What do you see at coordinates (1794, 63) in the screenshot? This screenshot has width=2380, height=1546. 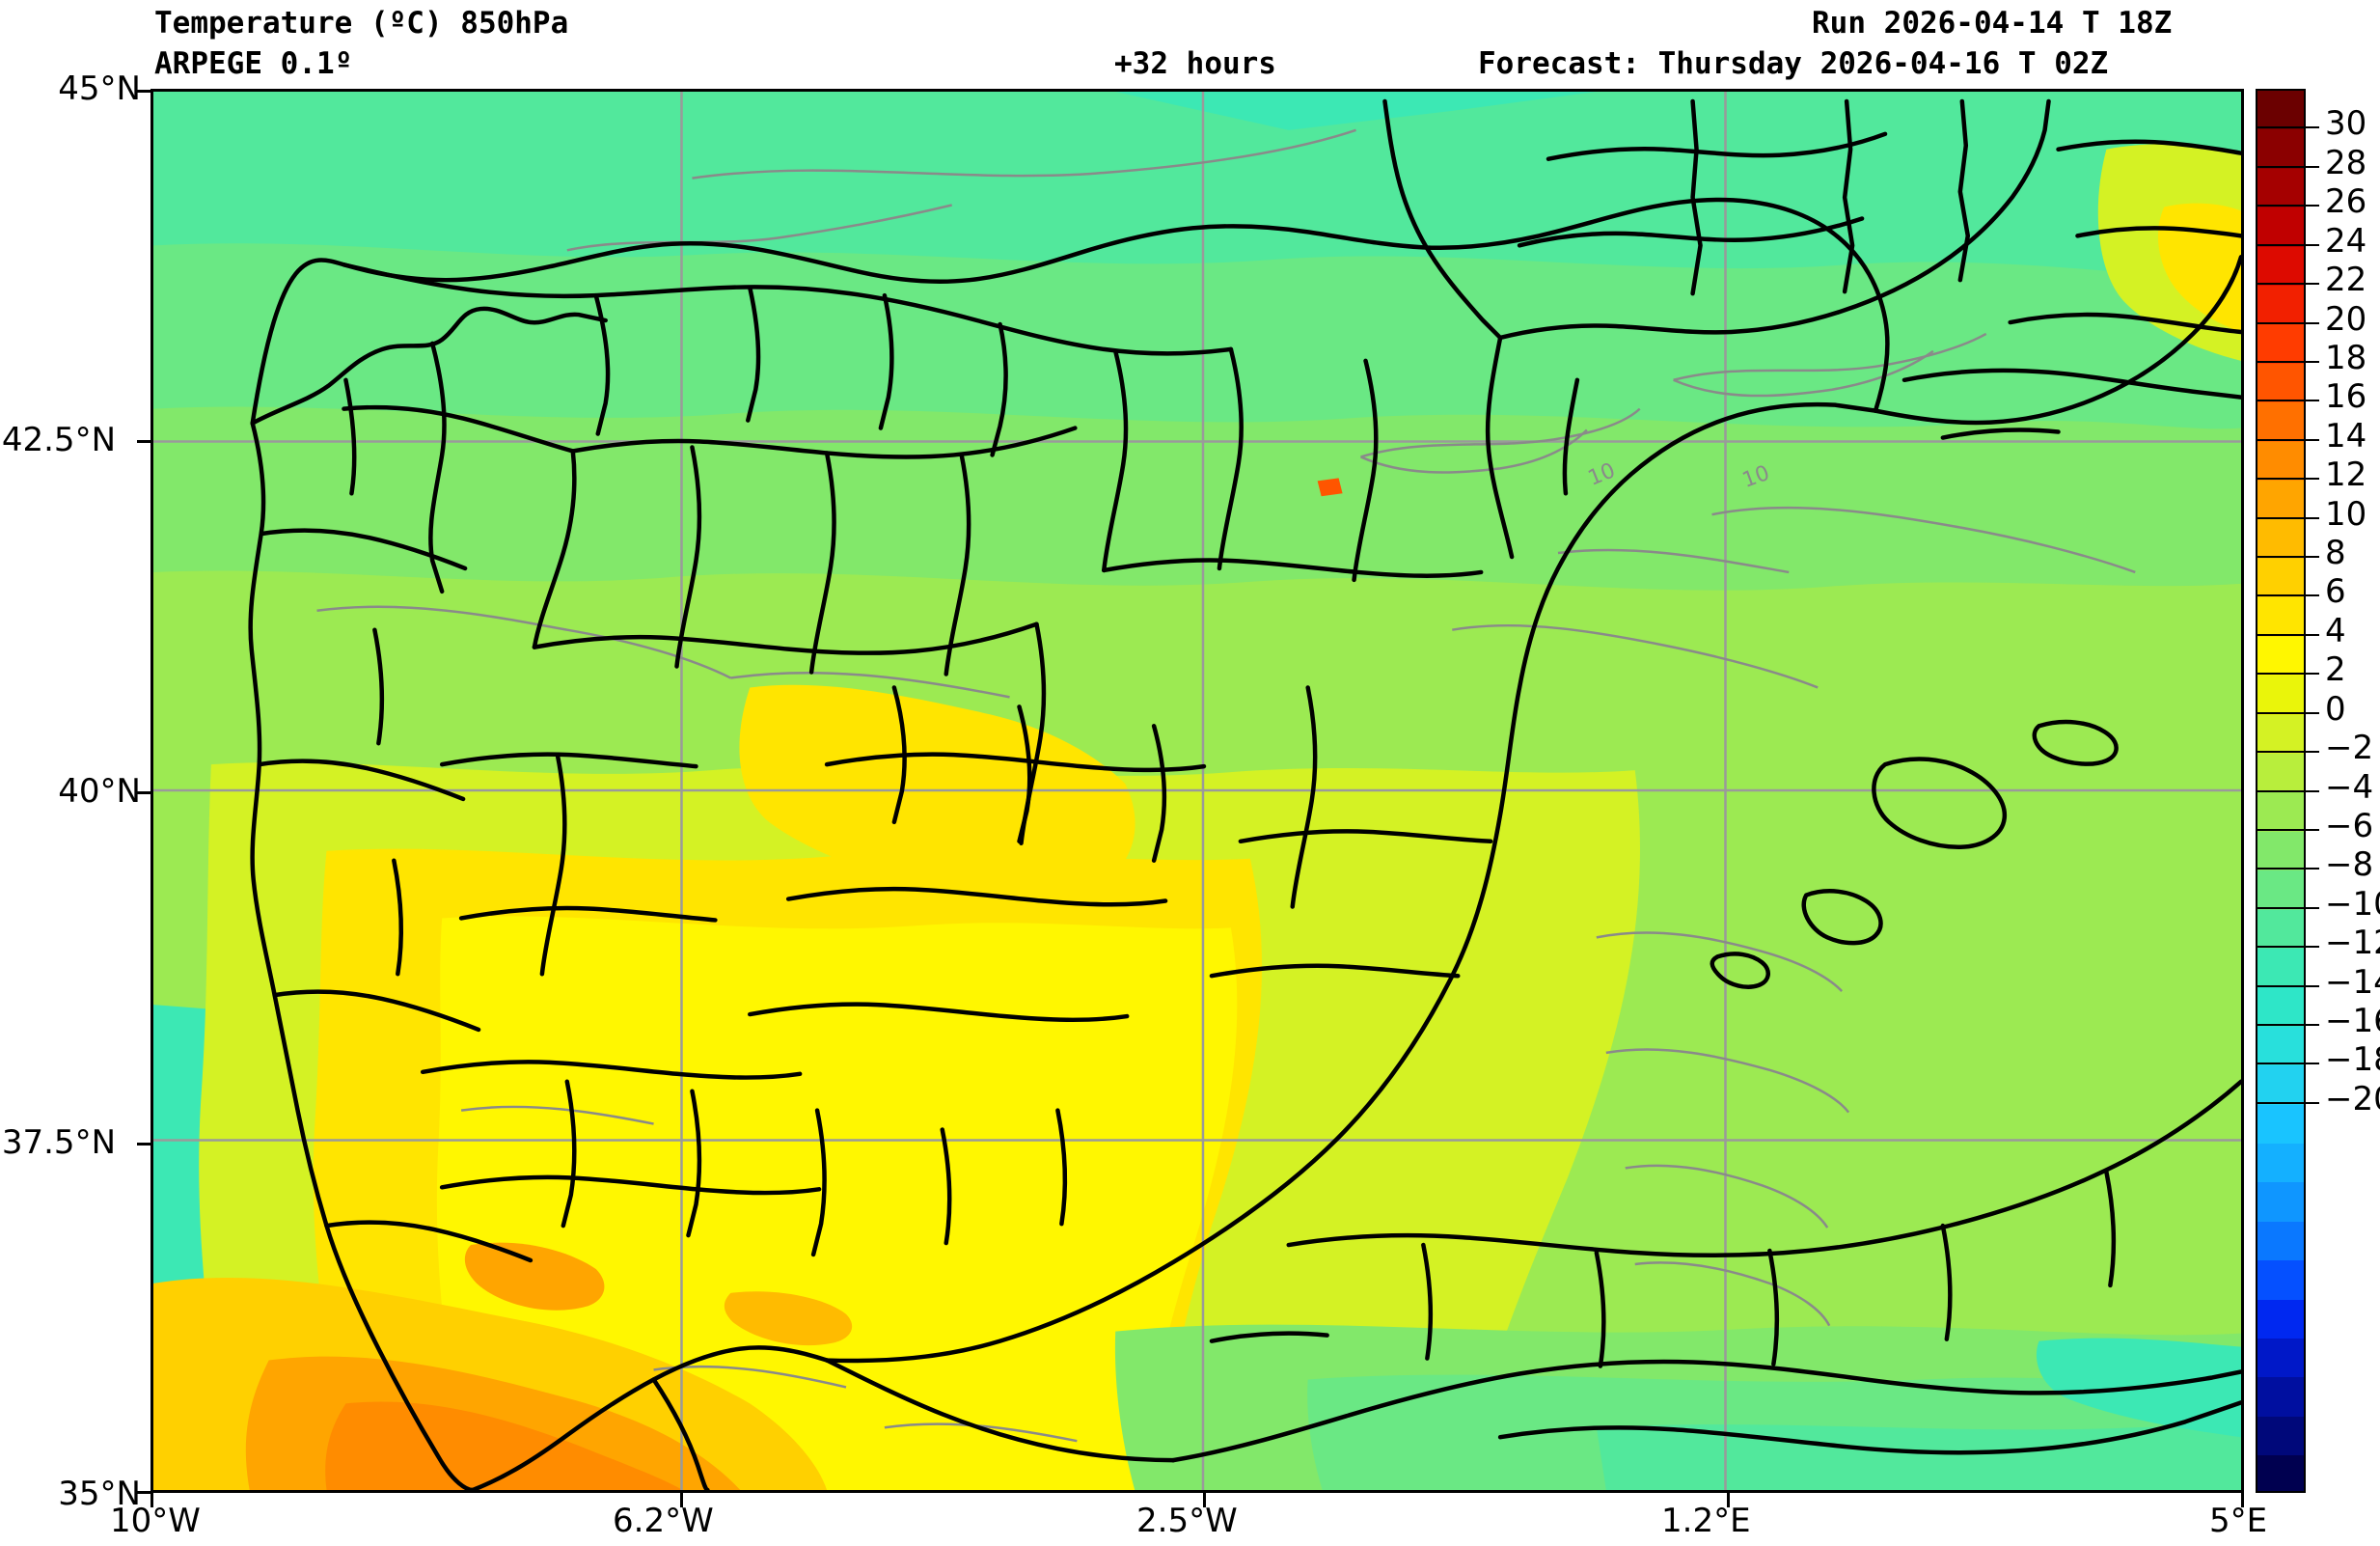 I see `forecast-time-label: Forecast: Thursday 2026-04-16 T 02Z` at bounding box center [1794, 63].